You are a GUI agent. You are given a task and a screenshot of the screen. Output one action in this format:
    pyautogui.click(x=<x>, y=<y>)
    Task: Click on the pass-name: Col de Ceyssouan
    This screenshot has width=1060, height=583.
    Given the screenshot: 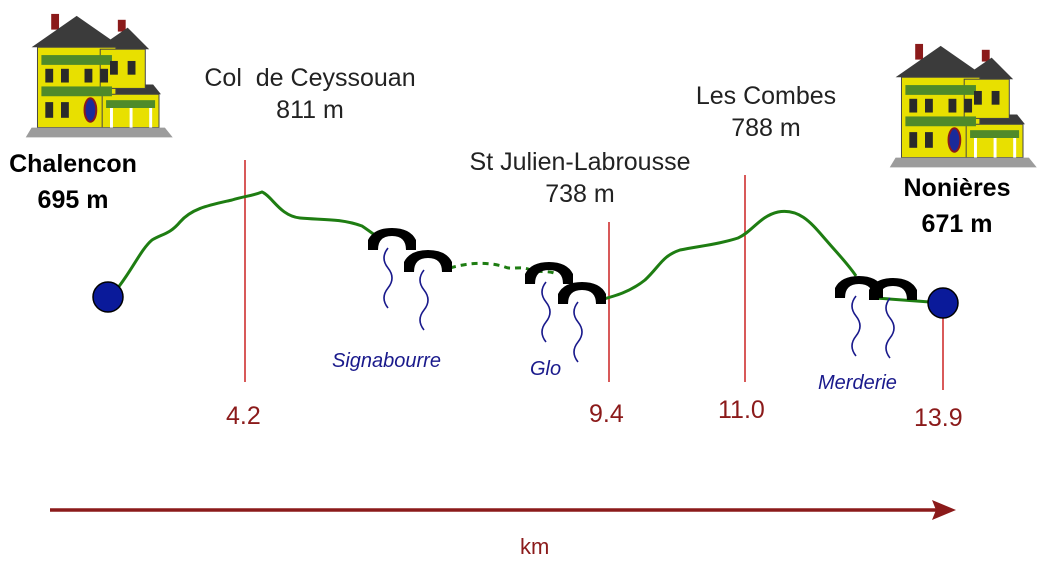 What is the action you would take?
    pyautogui.click(x=310, y=78)
    